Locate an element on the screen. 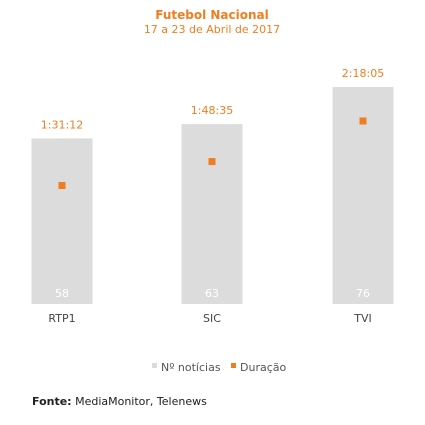 This screenshot has height=425, width=425. category-label: SIC is located at coordinates (212, 318).